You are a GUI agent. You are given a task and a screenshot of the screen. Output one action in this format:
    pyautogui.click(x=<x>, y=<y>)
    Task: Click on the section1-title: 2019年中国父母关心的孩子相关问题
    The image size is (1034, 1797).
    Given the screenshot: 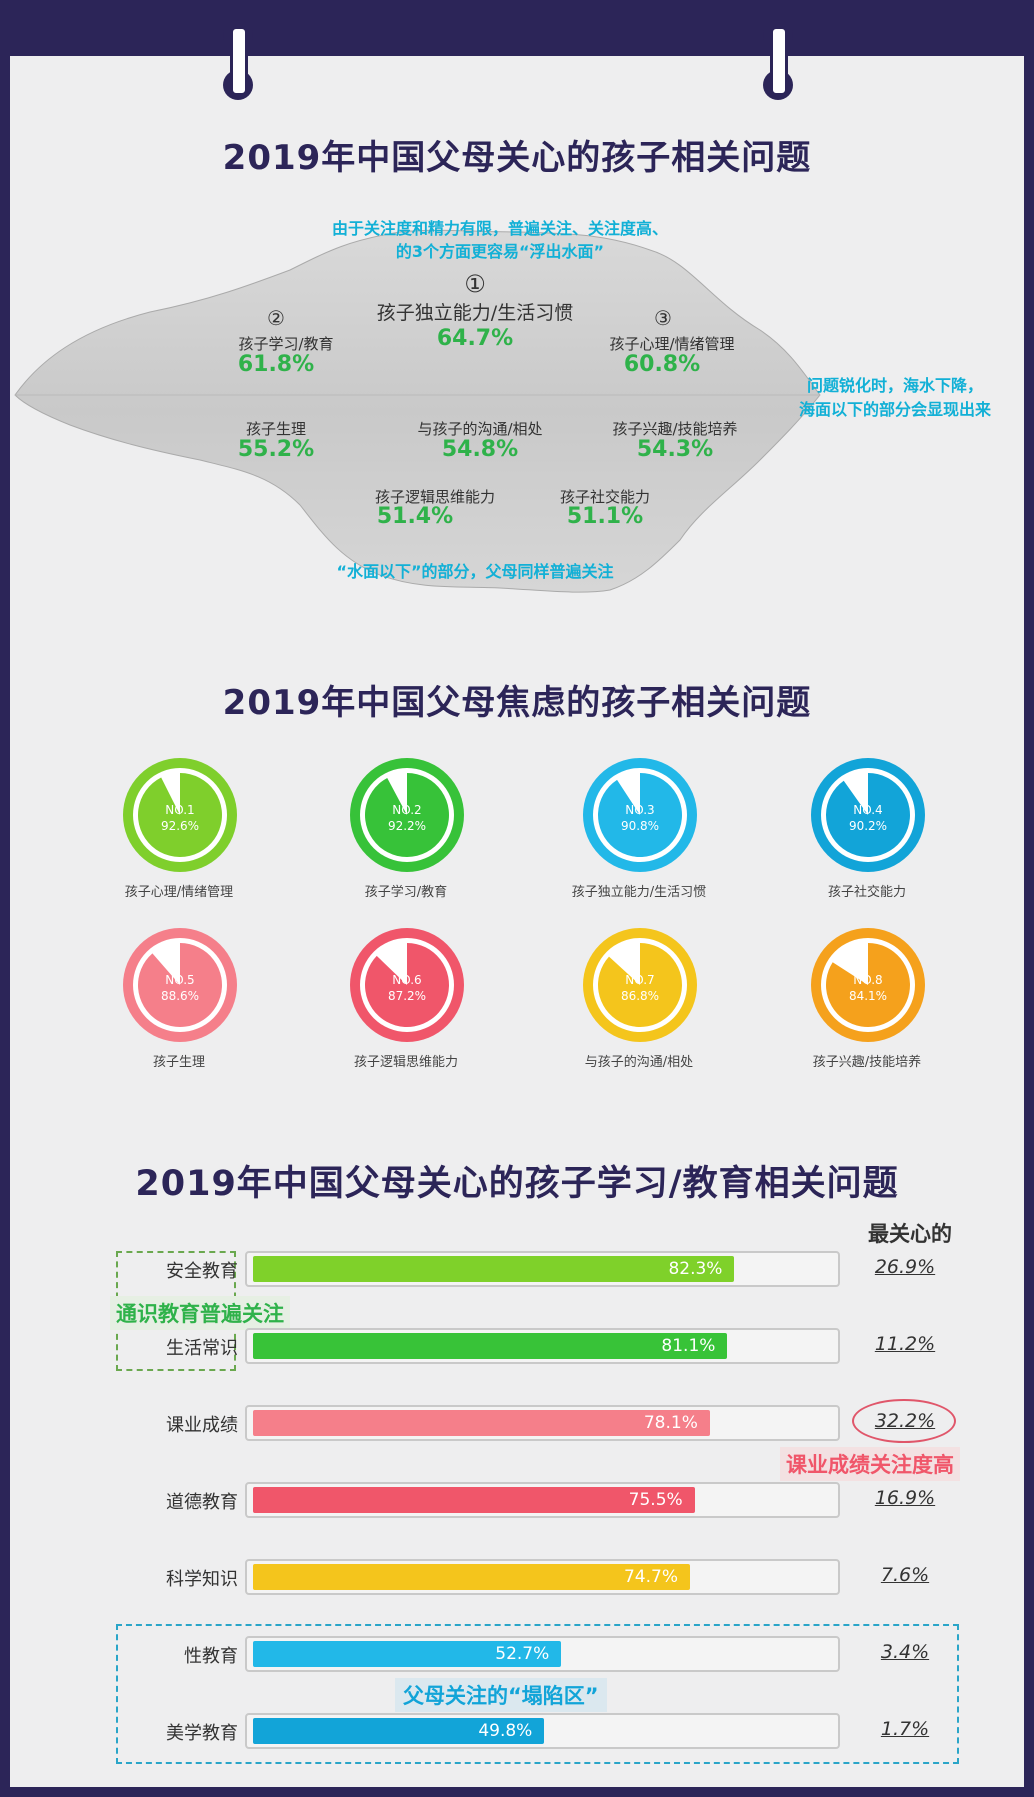 What is the action you would take?
    pyautogui.click(x=517, y=158)
    